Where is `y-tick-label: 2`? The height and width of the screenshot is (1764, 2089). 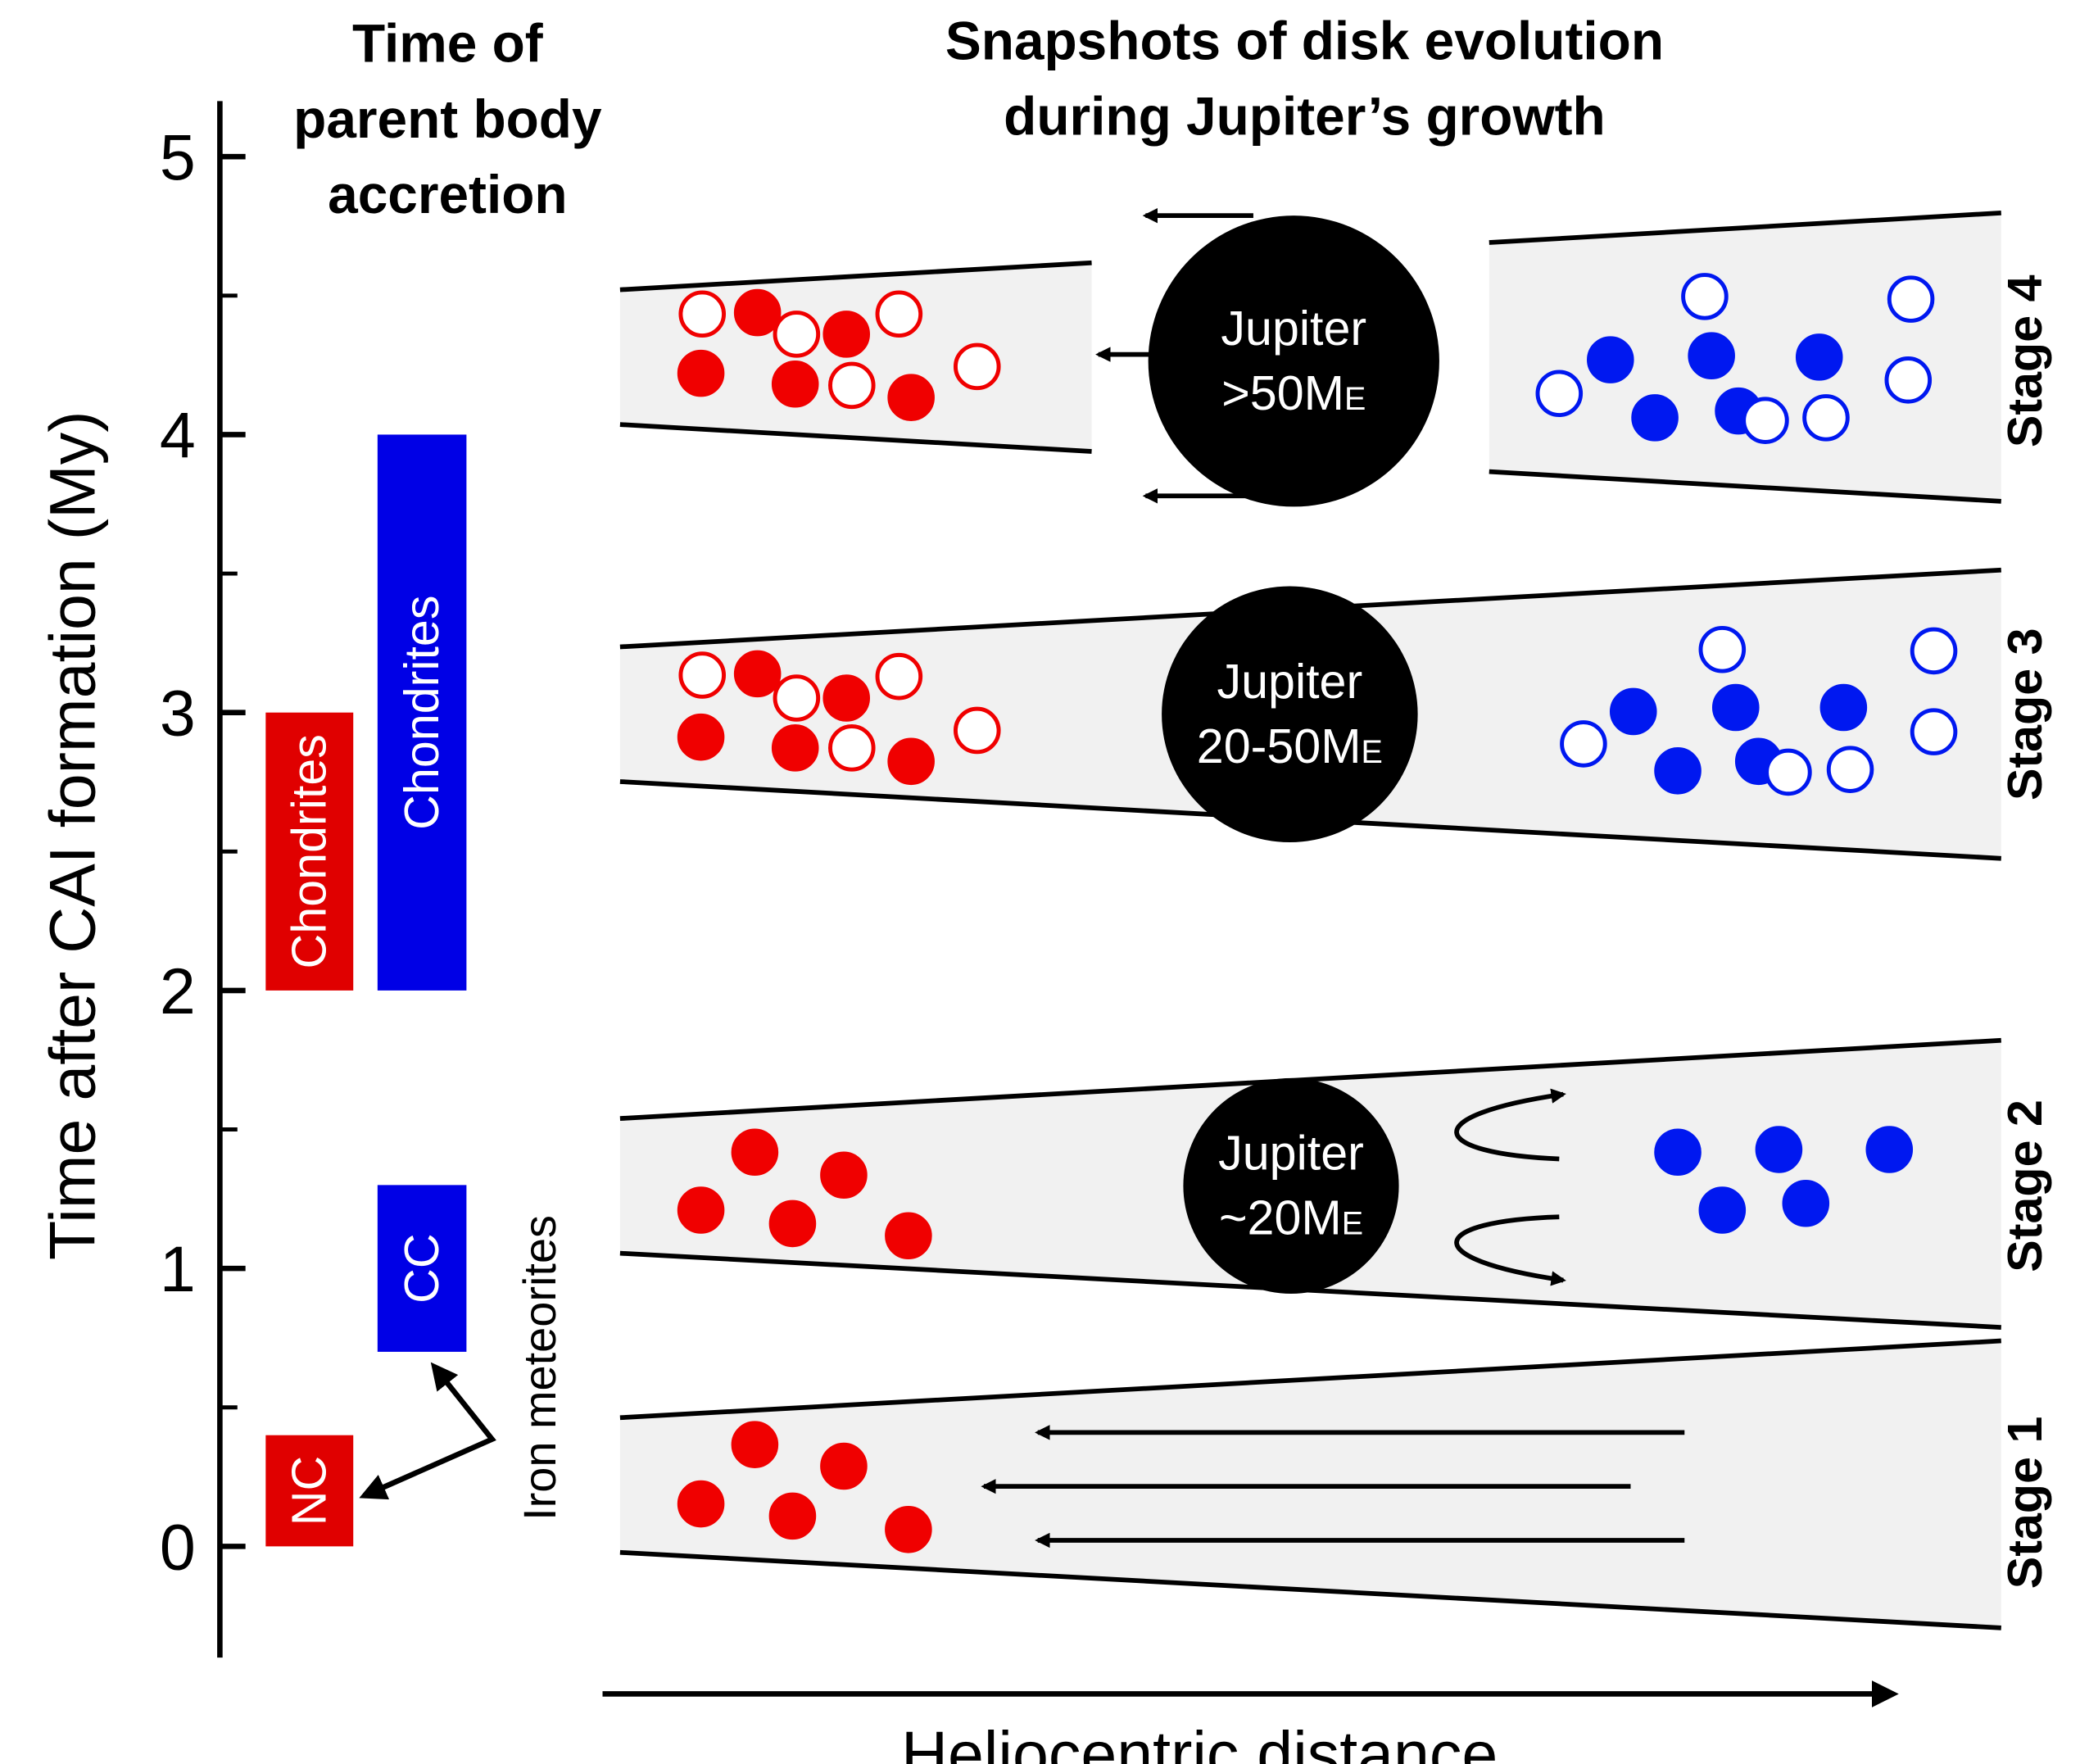 y-tick-label: 2 is located at coordinates (178, 991).